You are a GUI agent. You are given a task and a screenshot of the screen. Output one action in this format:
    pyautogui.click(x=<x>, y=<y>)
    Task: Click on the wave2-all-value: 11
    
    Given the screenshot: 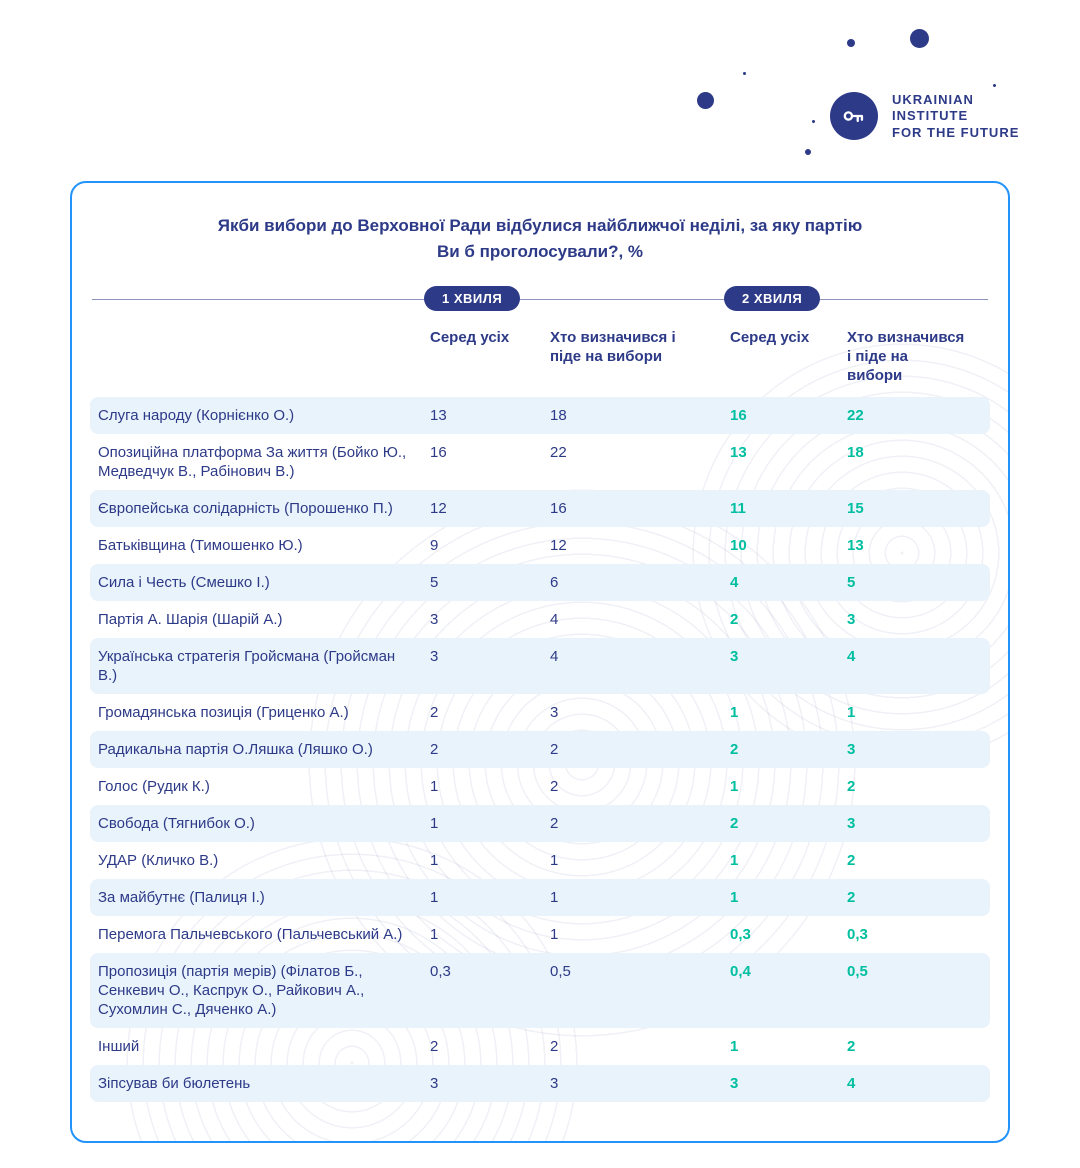 What is the action you would take?
    pyautogui.click(x=738, y=508)
    